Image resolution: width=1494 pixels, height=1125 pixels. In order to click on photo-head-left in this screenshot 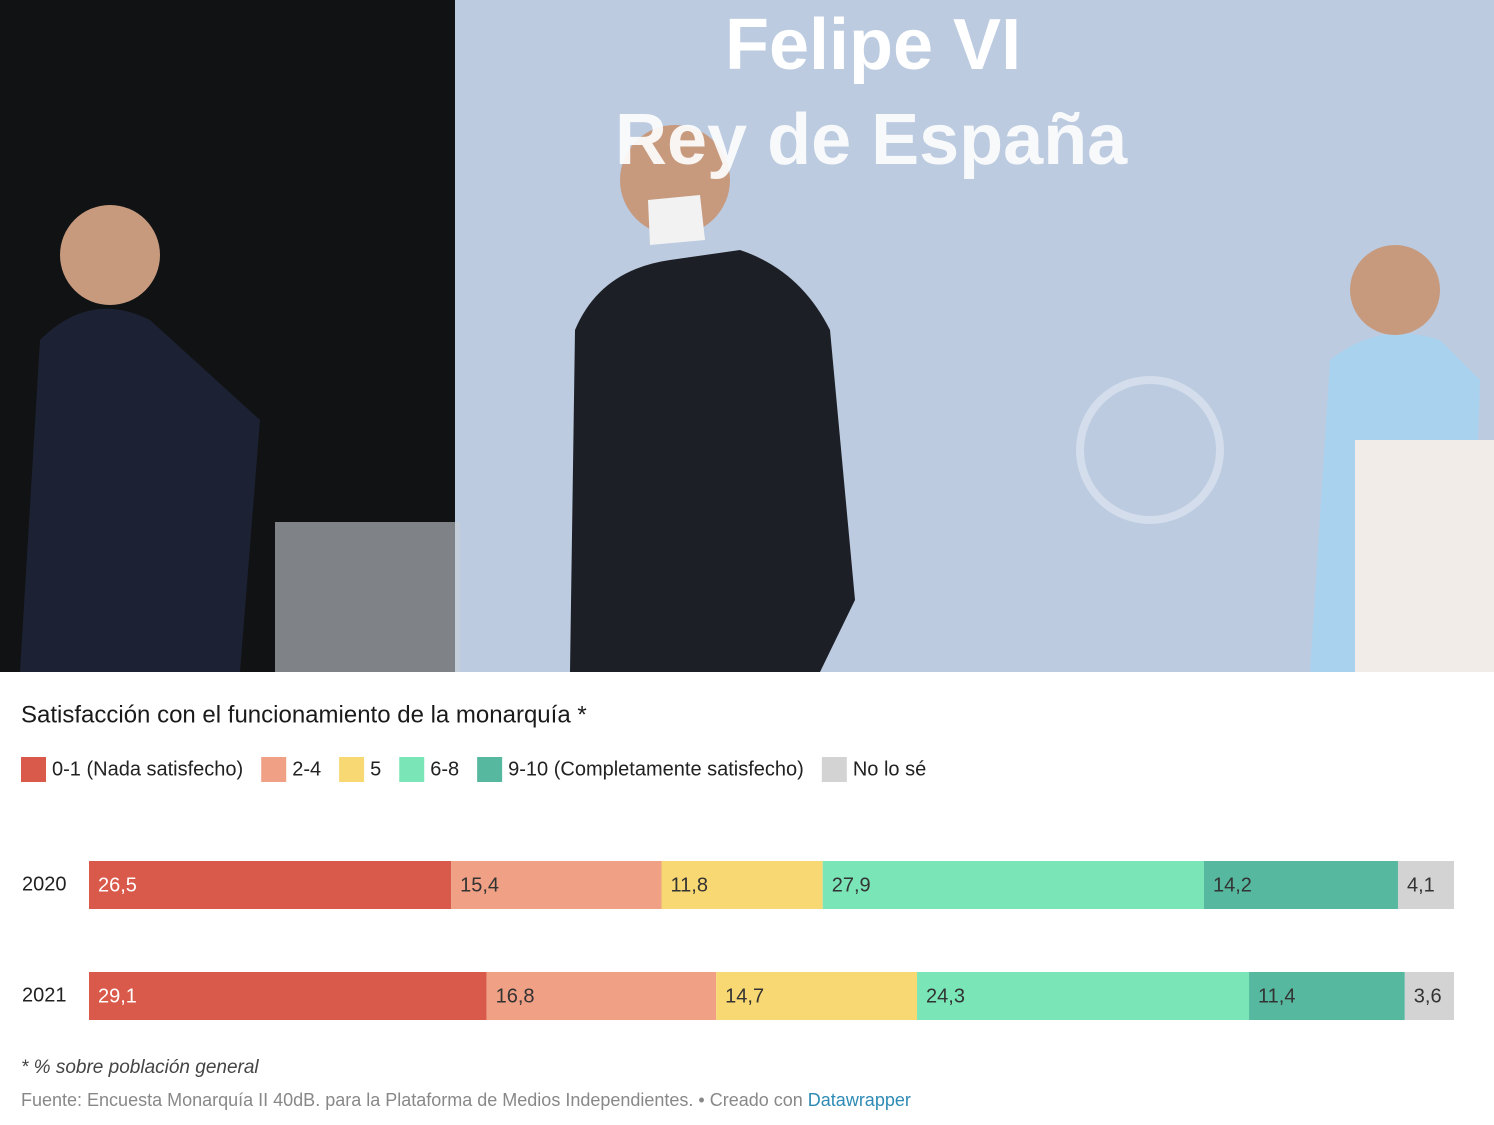, I will do `click(110, 255)`.